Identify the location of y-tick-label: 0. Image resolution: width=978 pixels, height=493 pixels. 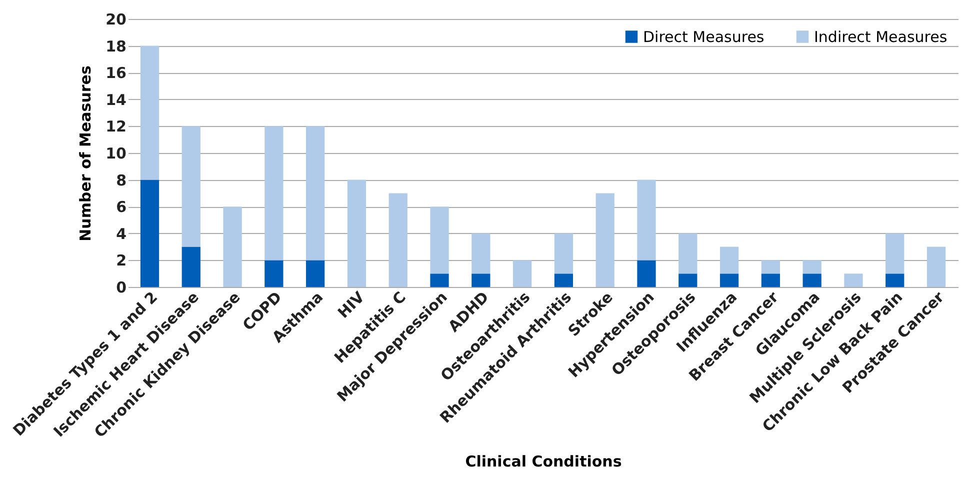
(121, 287).